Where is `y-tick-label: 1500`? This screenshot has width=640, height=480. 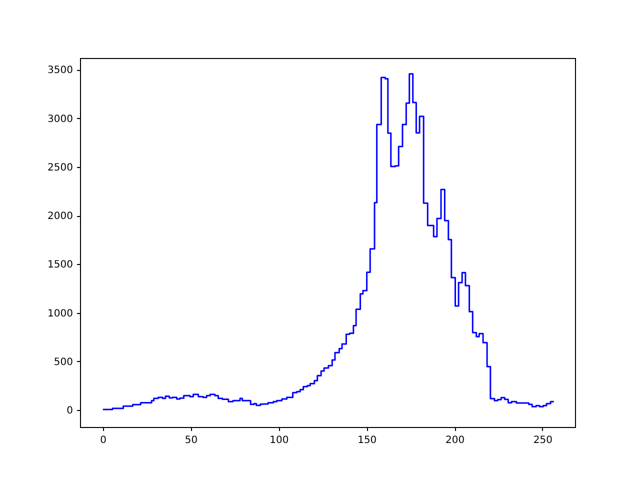 y-tick-label: 1500 is located at coordinates (60, 265).